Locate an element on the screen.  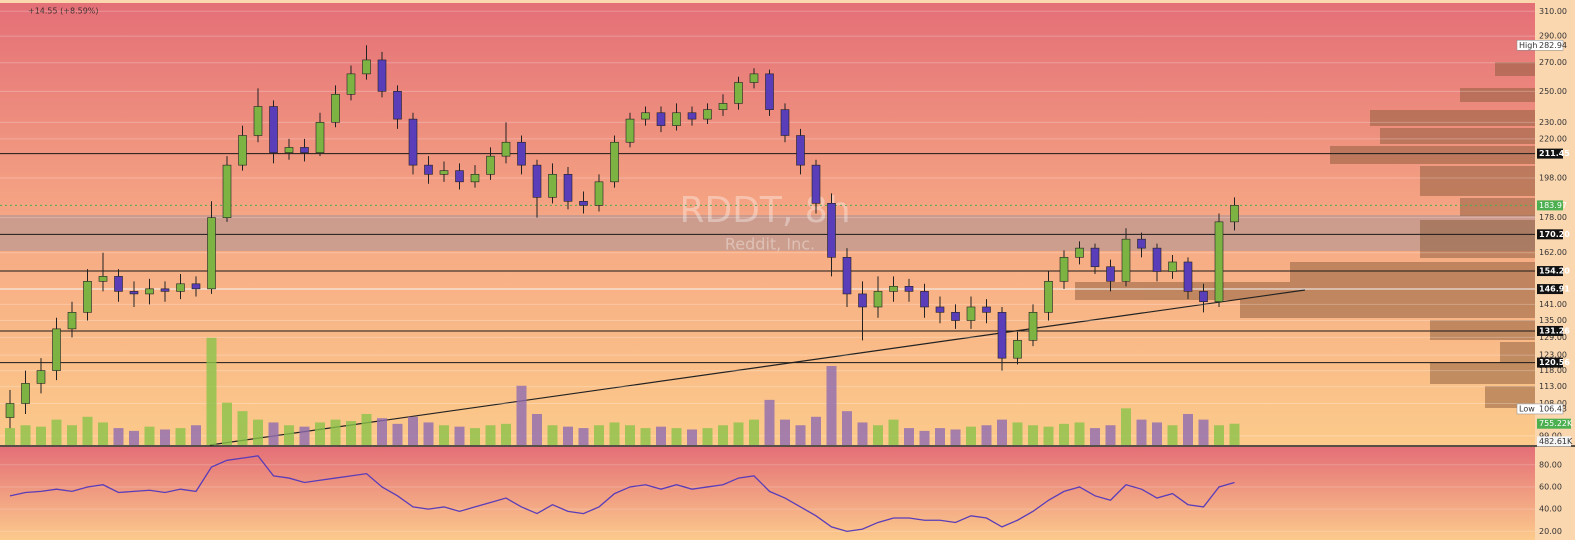
marker-value: 106.43 is located at coordinates (1553, 408).